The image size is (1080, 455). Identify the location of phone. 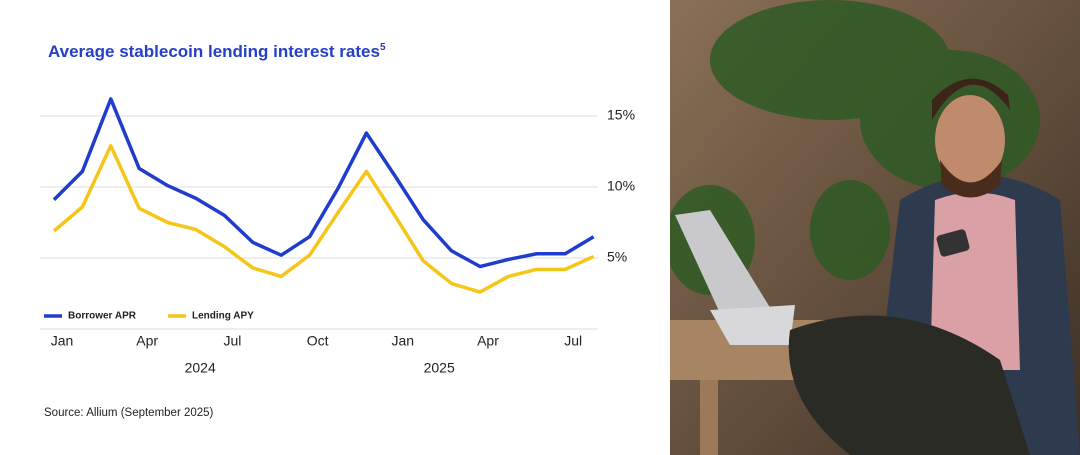
(953, 243).